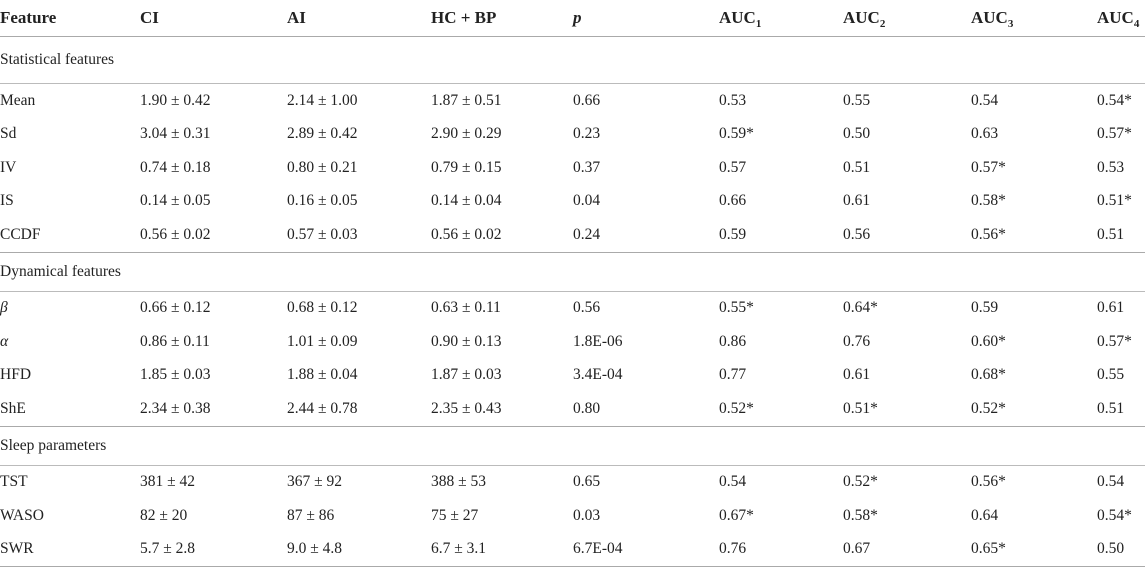 The width and height of the screenshot is (1145, 567). Describe the element at coordinates (598, 341) in the screenshot. I see `table-cell: 1.8E-06` at that location.